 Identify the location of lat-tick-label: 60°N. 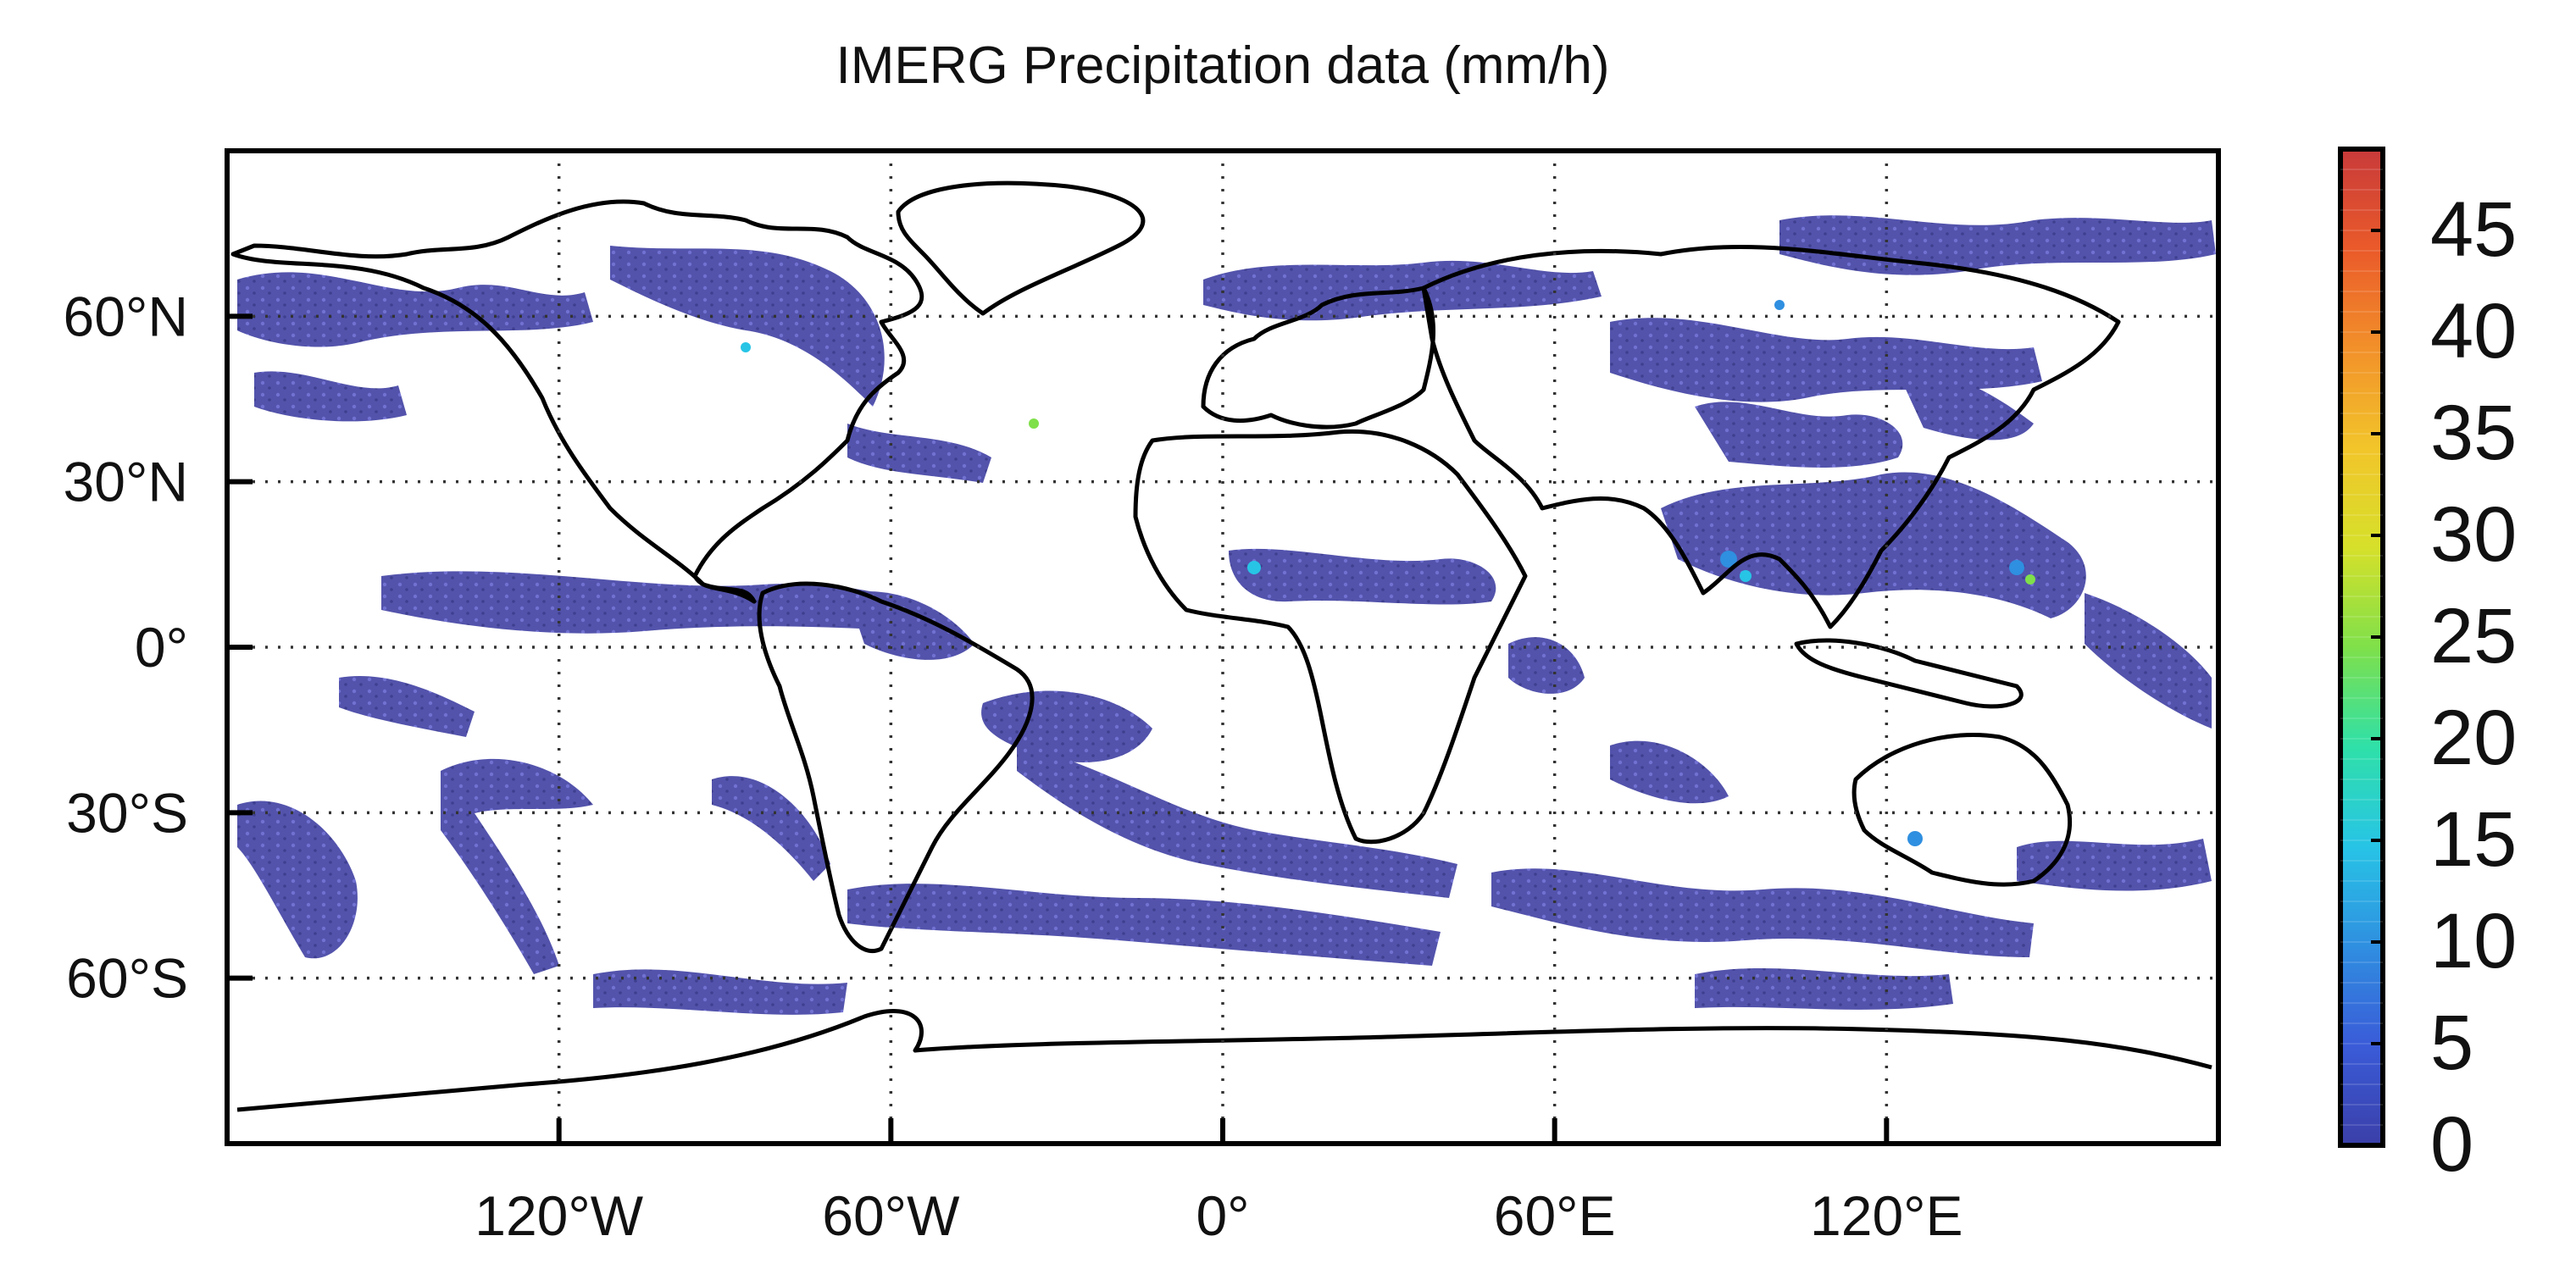
(126, 316).